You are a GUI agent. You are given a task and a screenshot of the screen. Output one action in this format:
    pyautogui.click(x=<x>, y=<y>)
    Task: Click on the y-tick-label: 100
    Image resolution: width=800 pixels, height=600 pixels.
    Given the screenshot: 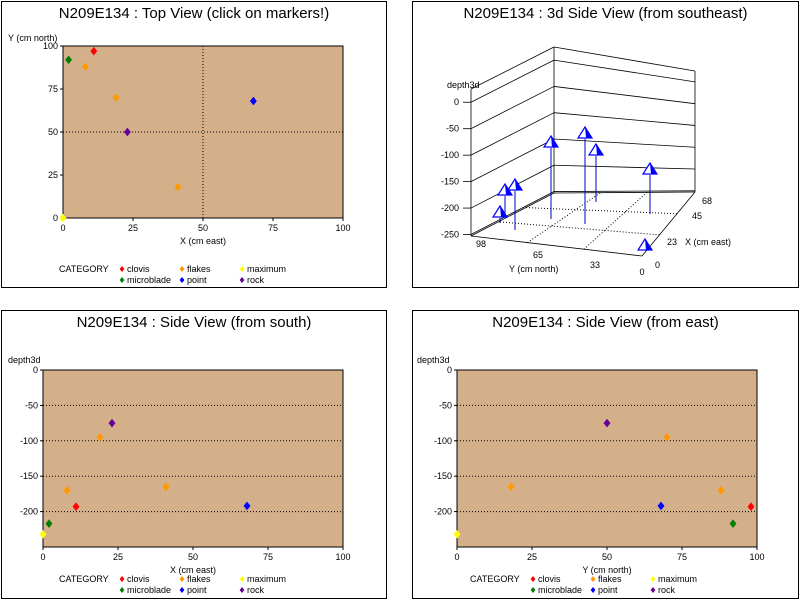 What is the action you would take?
    pyautogui.click(x=50, y=46)
    